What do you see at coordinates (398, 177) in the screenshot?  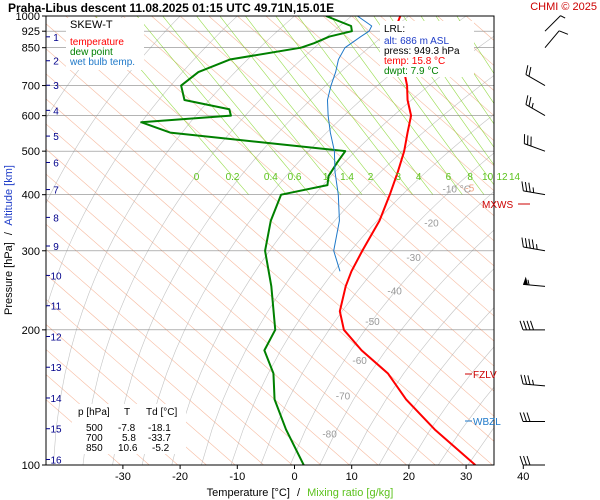 I see `mixing-ratio-label: 3` at bounding box center [398, 177].